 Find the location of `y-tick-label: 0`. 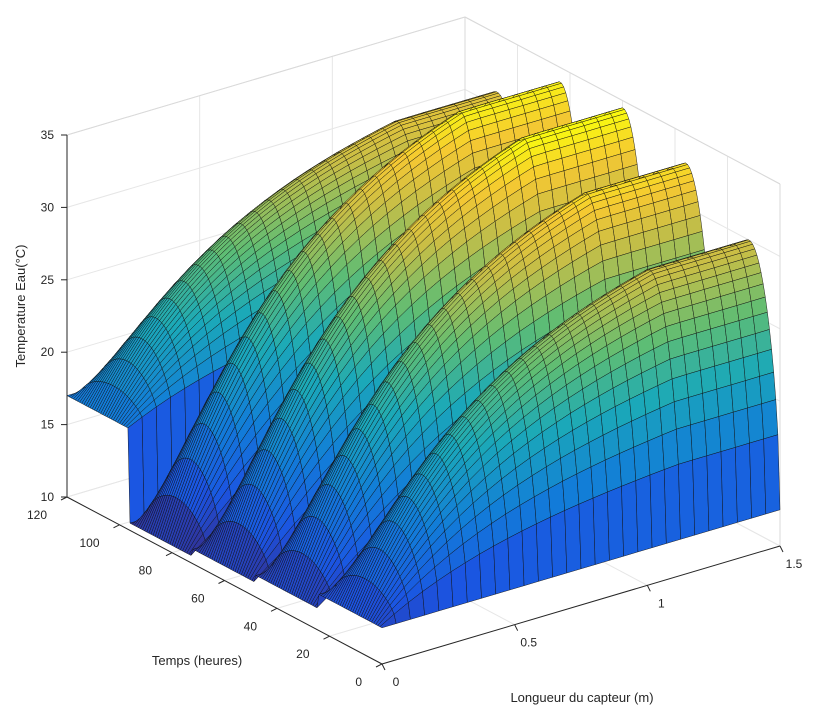

y-tick-label: 0 is located at coordinates (358, 682).